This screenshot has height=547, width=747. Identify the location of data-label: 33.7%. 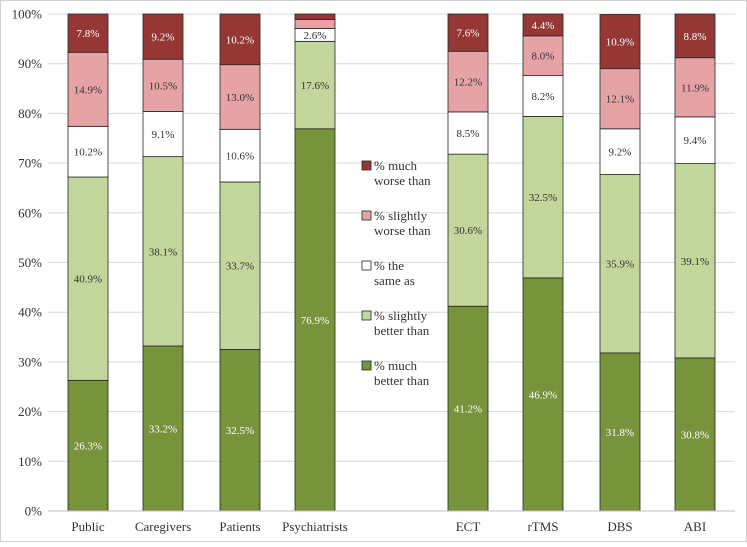
(240, 267).